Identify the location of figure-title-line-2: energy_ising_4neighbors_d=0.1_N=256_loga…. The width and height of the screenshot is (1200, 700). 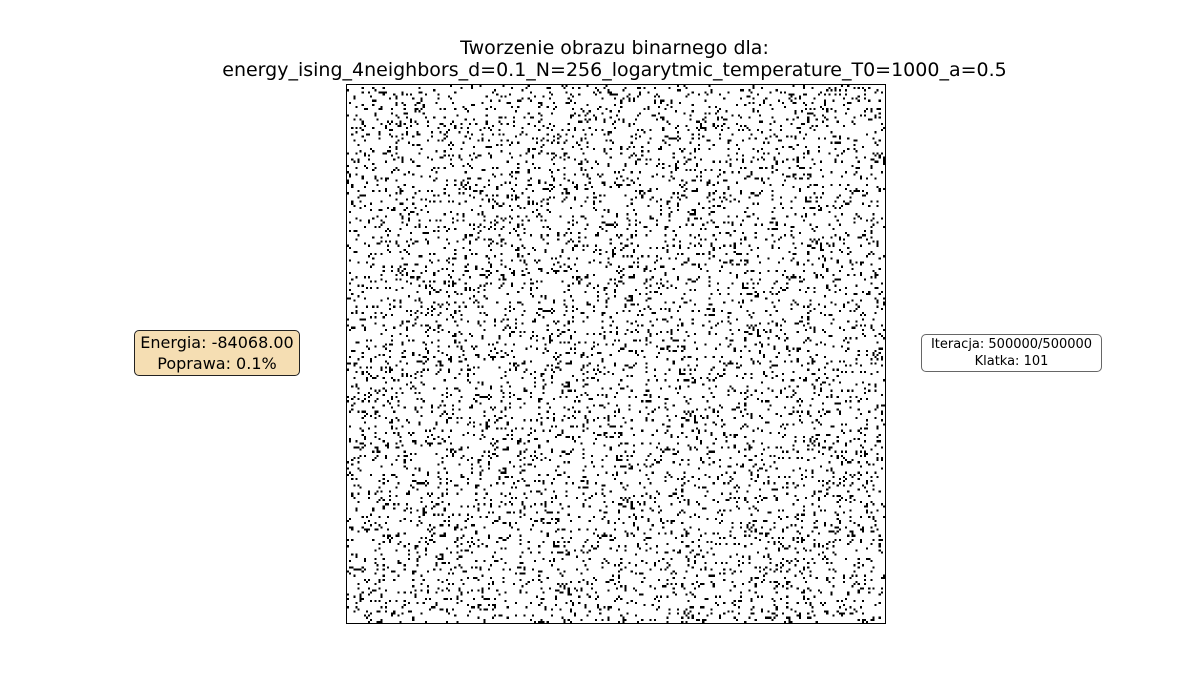
(614, 70).